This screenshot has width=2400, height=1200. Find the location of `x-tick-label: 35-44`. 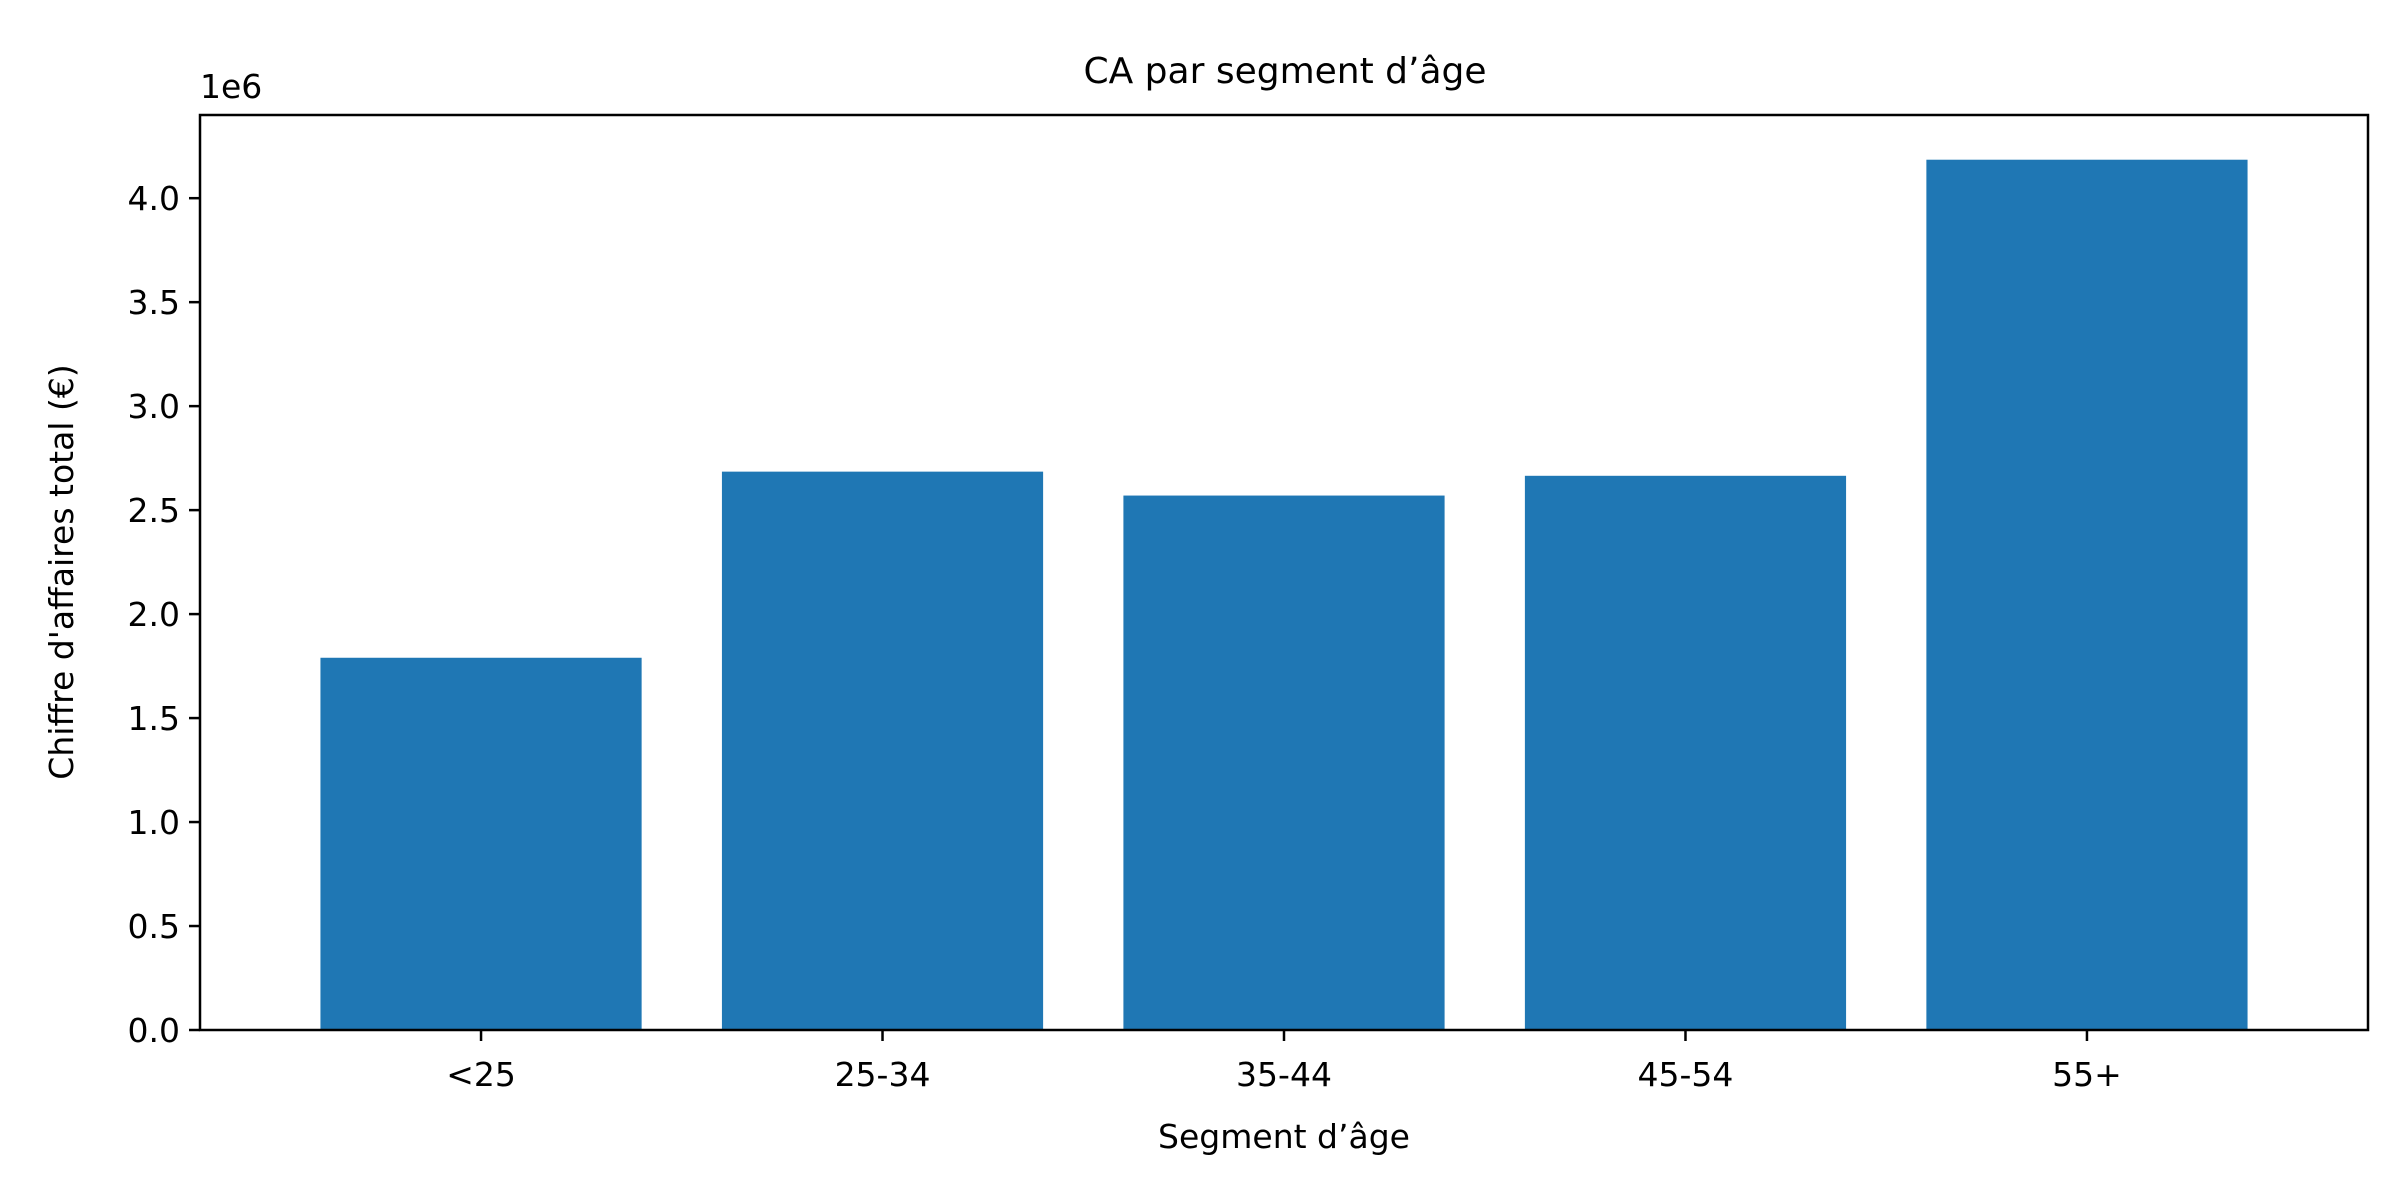

x-tick-label: 35-44 is located at coordinates (1284, 1074).